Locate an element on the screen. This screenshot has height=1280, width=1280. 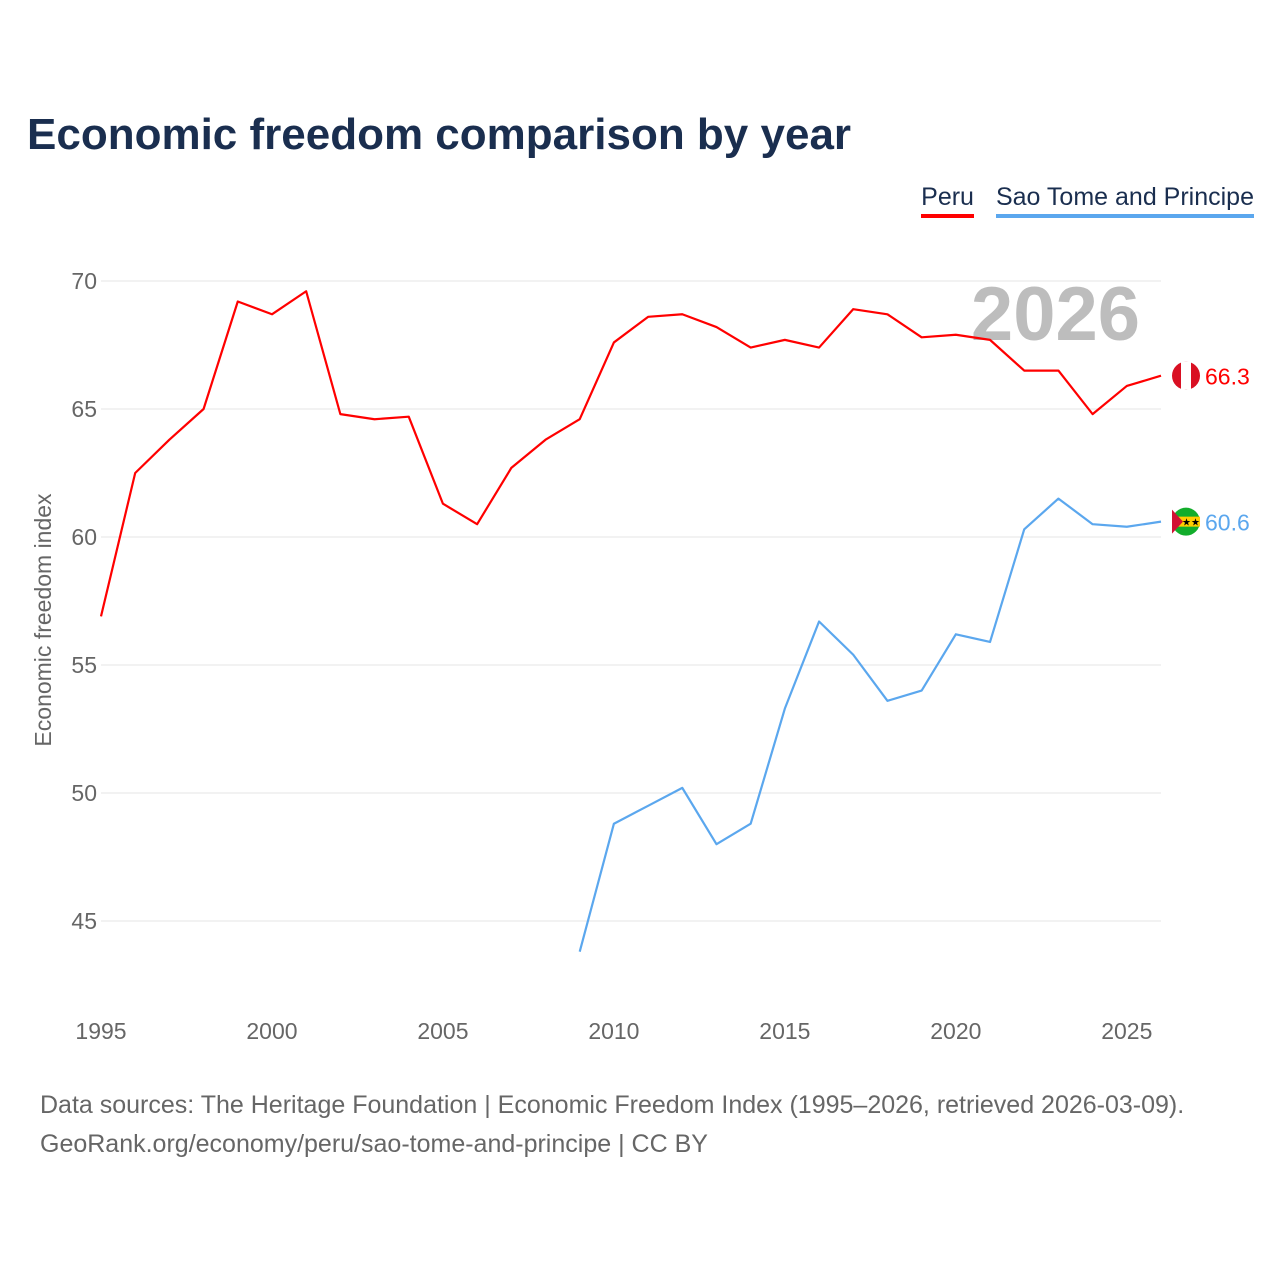
x-tick-label: 2020 is located at coordinates (955, 1031).